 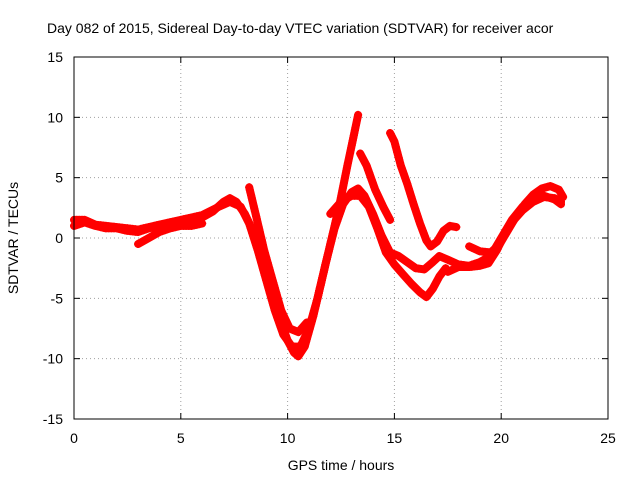 I want to click on y-tick-label: -10, so click(x=53, y=359).